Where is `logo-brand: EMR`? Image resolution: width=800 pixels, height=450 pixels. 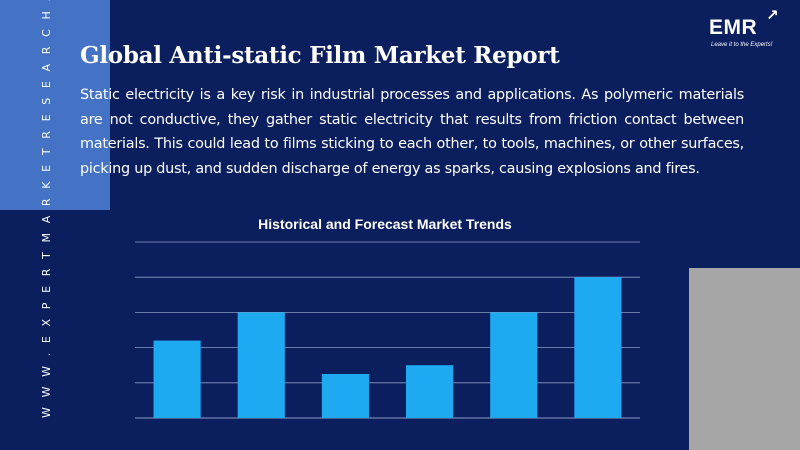
logo-brand: EMR is located at coordinates (733, 27).